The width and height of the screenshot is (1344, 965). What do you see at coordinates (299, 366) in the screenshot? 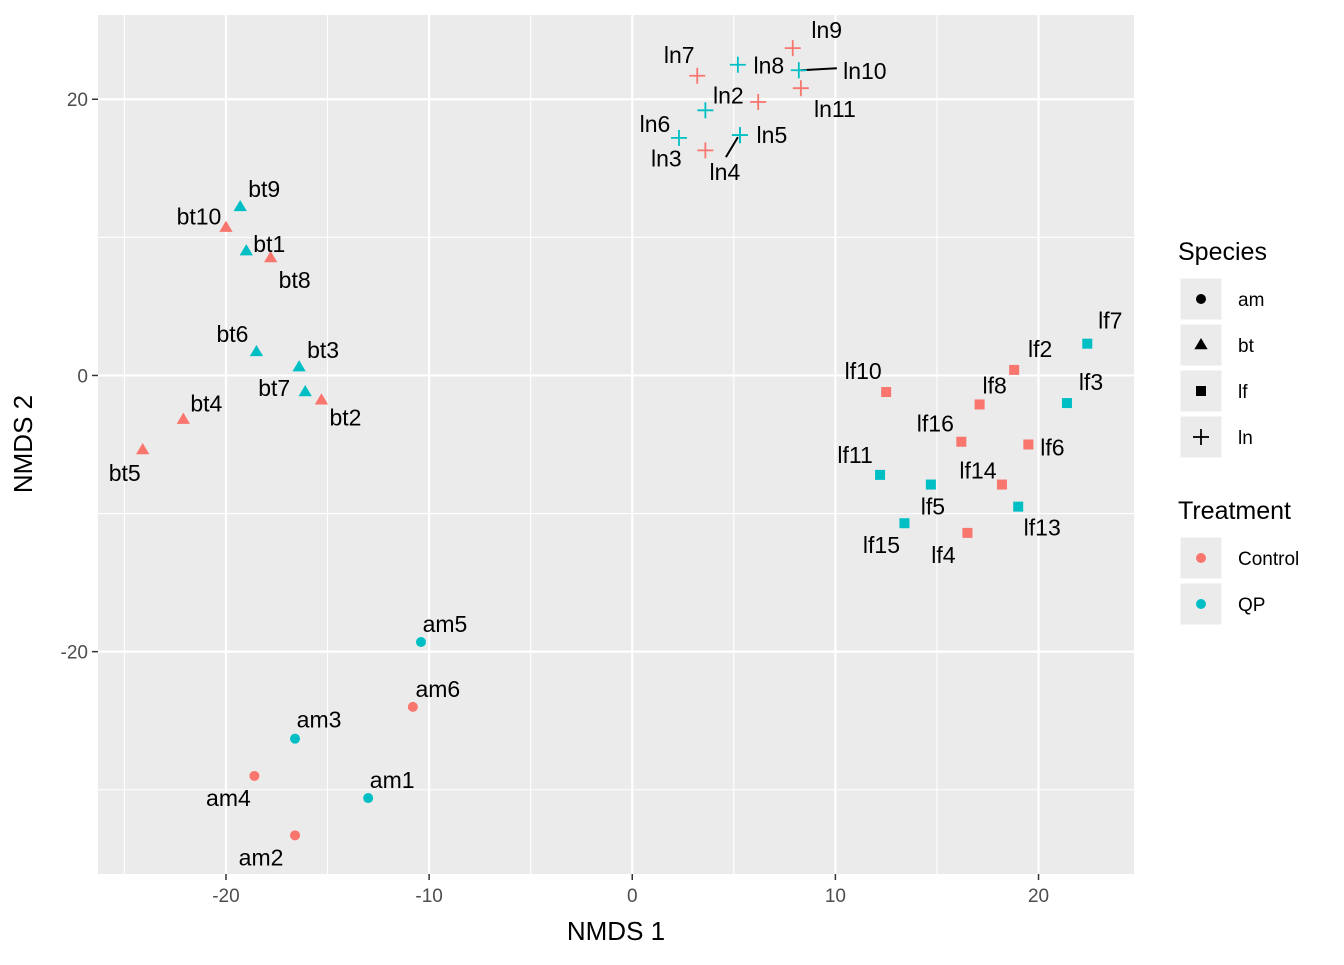
I see `point-bt3` at bounding box center [299, 366].